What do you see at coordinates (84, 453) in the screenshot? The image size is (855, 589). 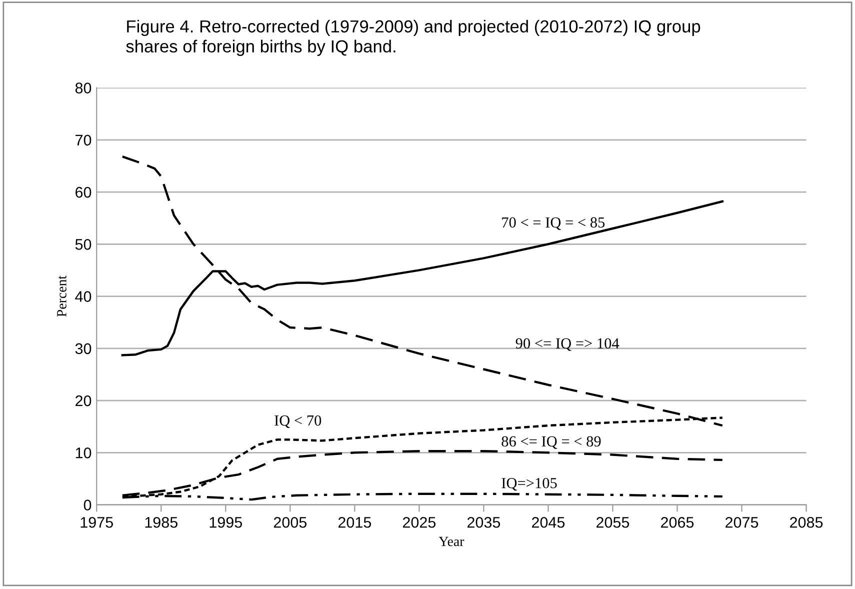 I see `y-tick-label: 10` at bounding box center [84, 453].